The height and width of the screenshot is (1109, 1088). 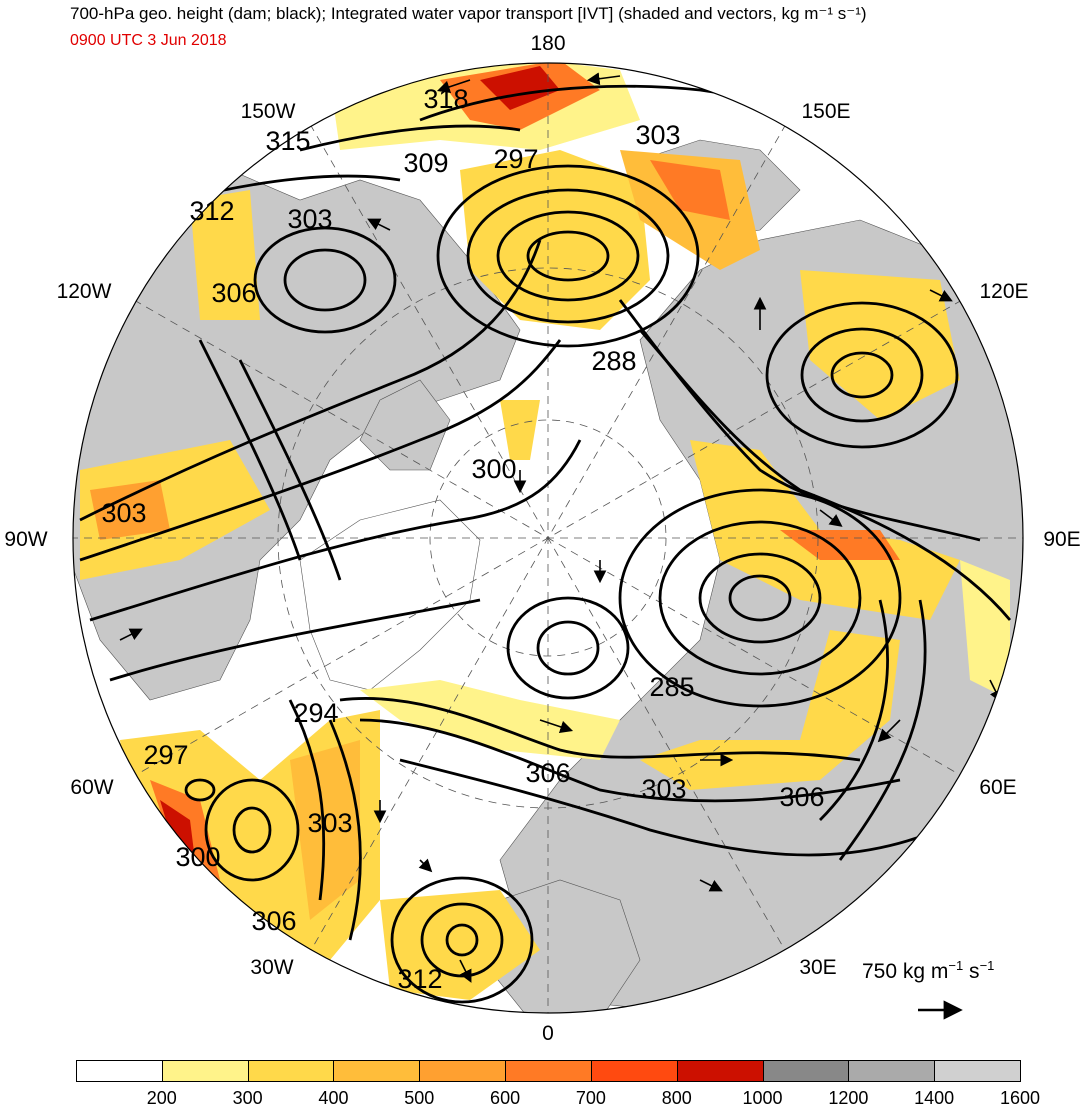 What do you see at coordinates (1003, 291) in the screenshot?
I see `lon-label-120e: 120E` at bounding box center [1003, 291].